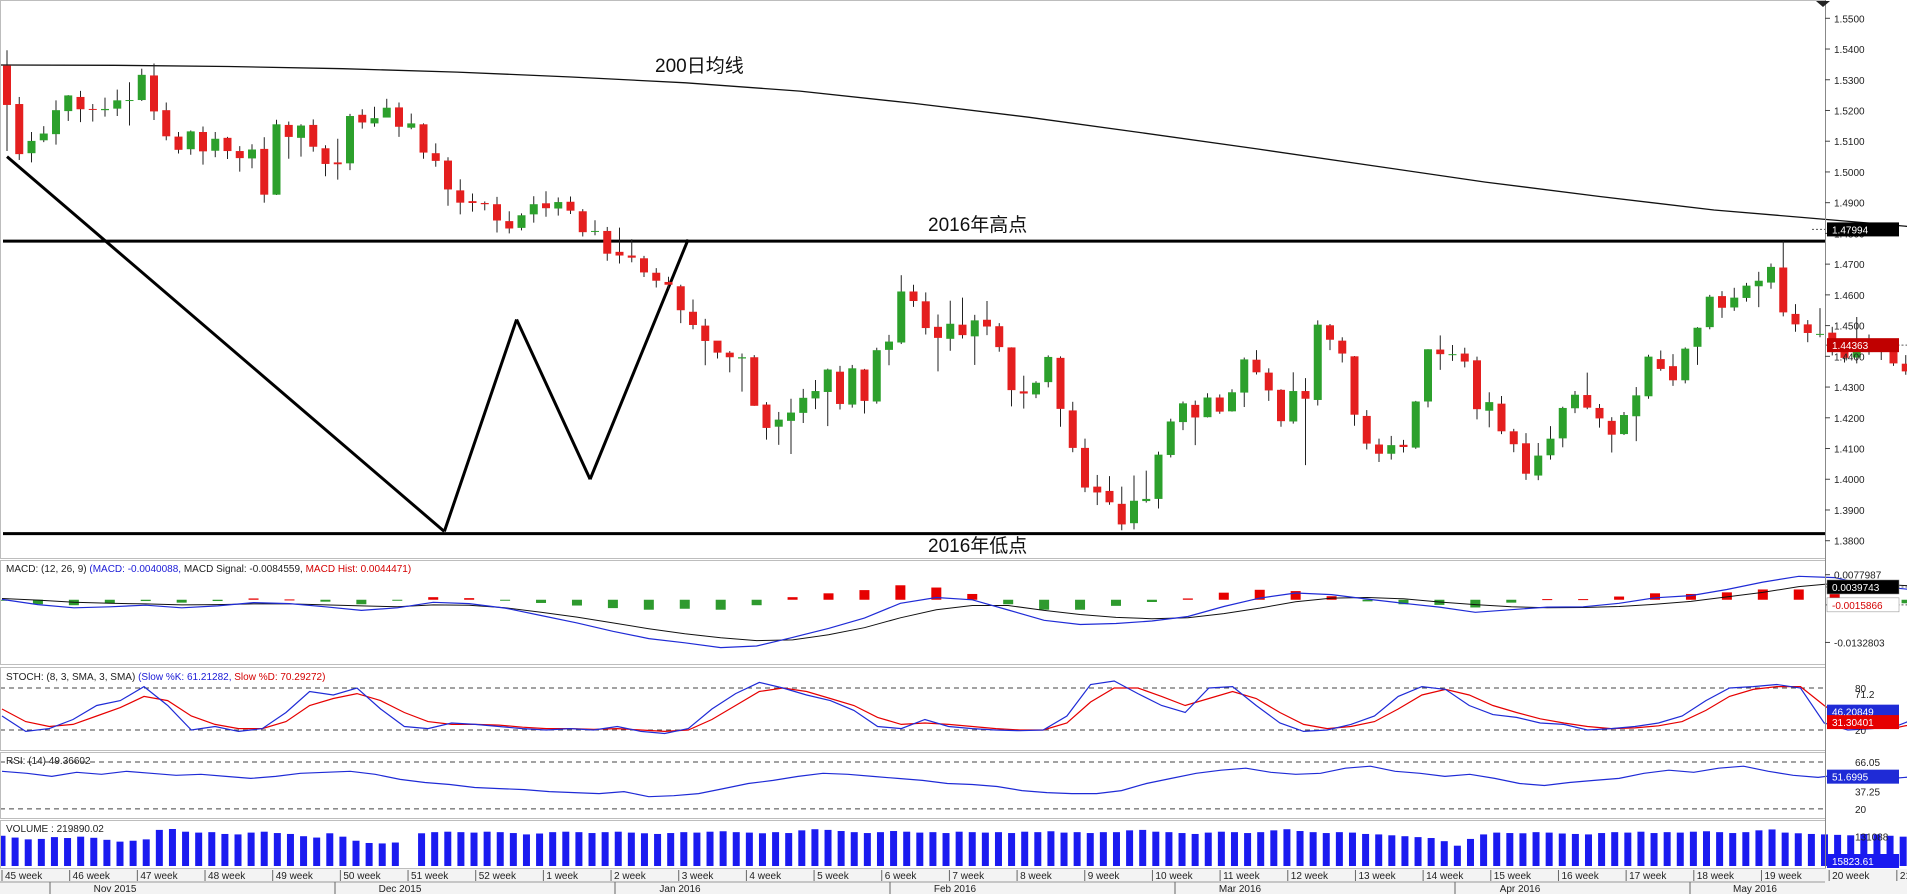 The height and width of the screenshot is (894, 1907). I want to click on stoch-d-line, so click(954, 709).